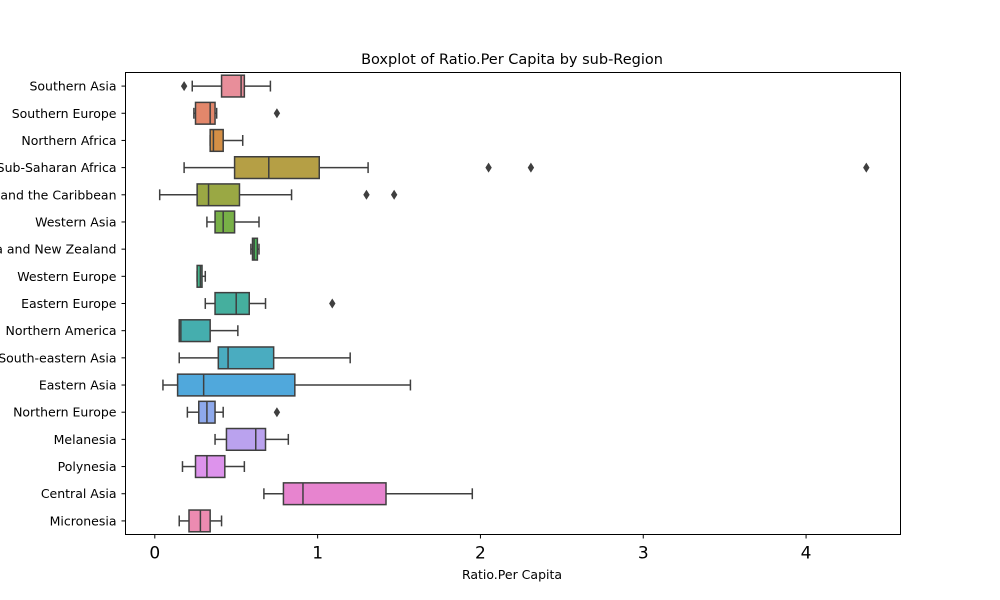  Describe the element at coordinates (78, 385) in the screenshot. I see `y-tick-label: Eastern Asia` at that location.